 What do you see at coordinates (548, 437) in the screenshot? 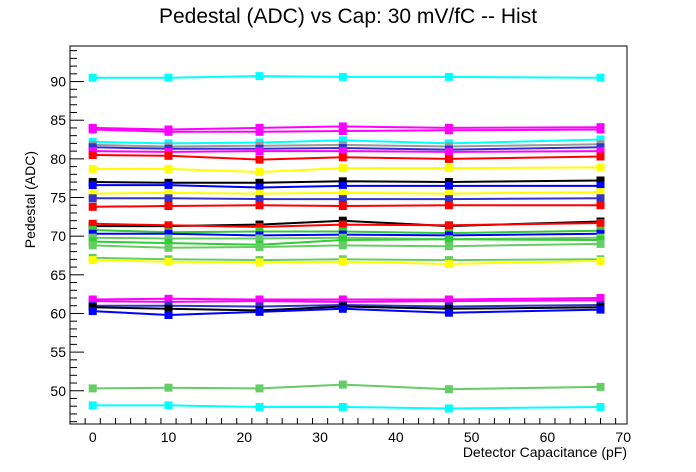
I see `x-tick-label: 60` at bounding box center [548, 437].